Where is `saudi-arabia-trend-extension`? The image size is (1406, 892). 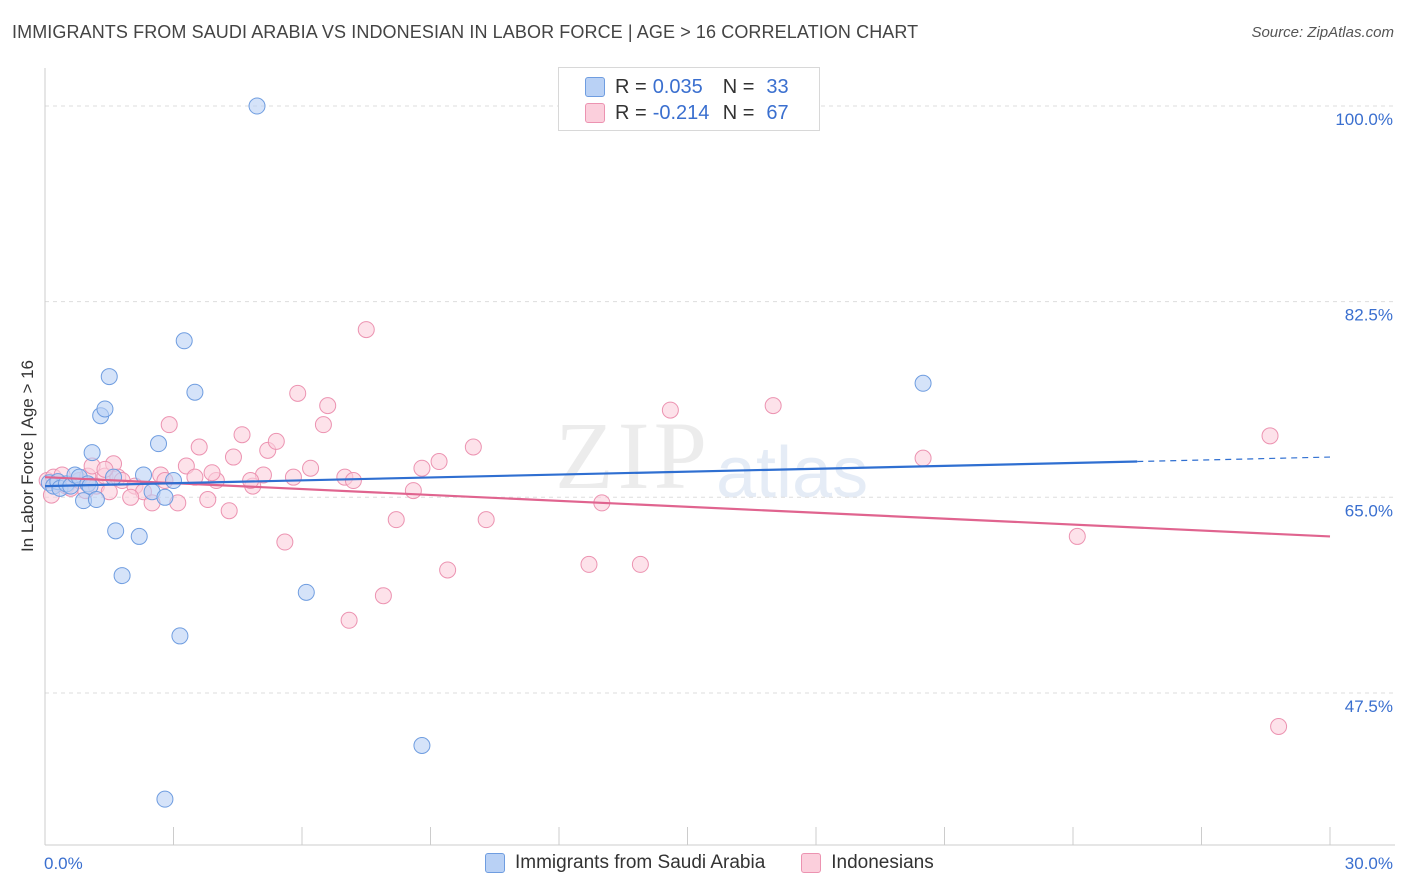 saudi-arabia-trend-extension is located at coordinates (1234, 459).